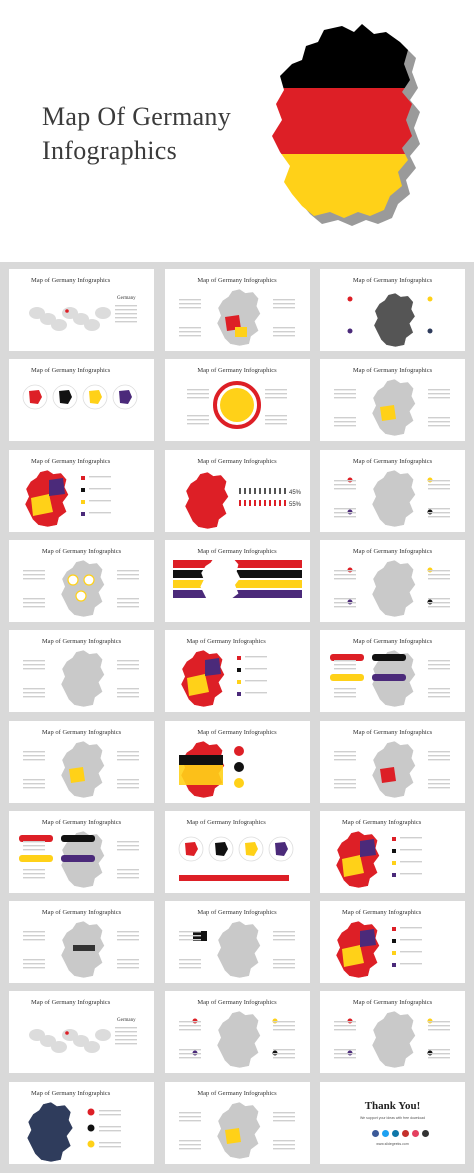 Image resolution: width=474 pixels, height=1173 pixels. Describe the element at coordinates (392, 1143) in the screenshot. I see `thanks-link: www.slidegeeks.com` at that location.